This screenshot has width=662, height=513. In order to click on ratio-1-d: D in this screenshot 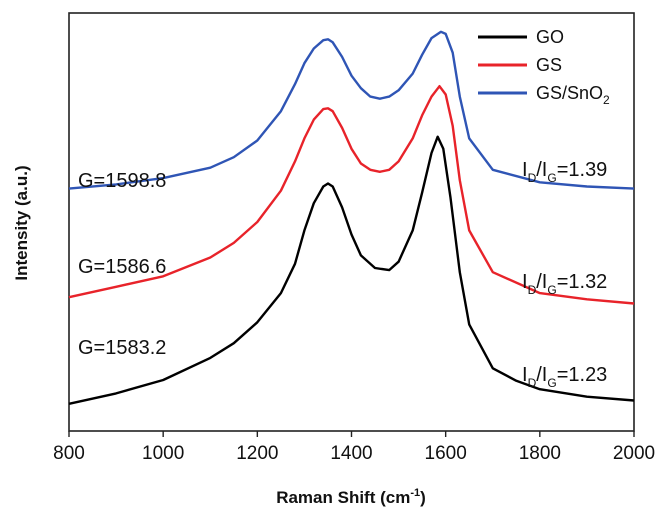, I will do `click(532, 290)`.